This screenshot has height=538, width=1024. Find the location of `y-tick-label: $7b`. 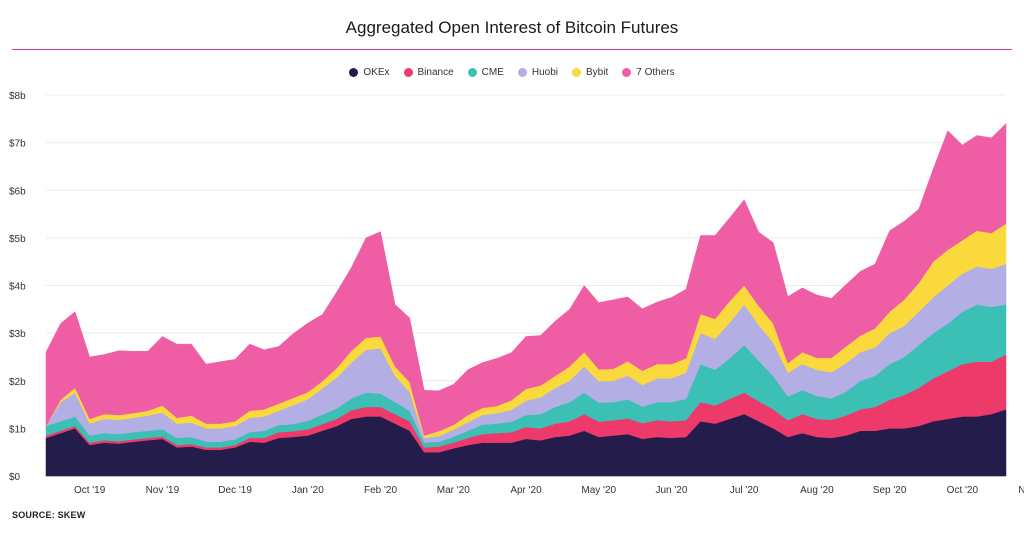

y-tick-label: $7b is located at coordinates (17, 144).